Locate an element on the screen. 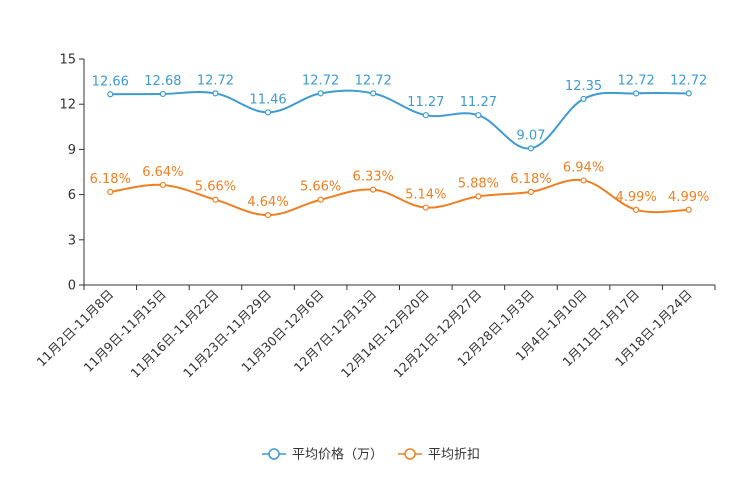 The height and width of the screenshot is (496, 744). data-label: 6.33% is located at coordinates (373, 177).